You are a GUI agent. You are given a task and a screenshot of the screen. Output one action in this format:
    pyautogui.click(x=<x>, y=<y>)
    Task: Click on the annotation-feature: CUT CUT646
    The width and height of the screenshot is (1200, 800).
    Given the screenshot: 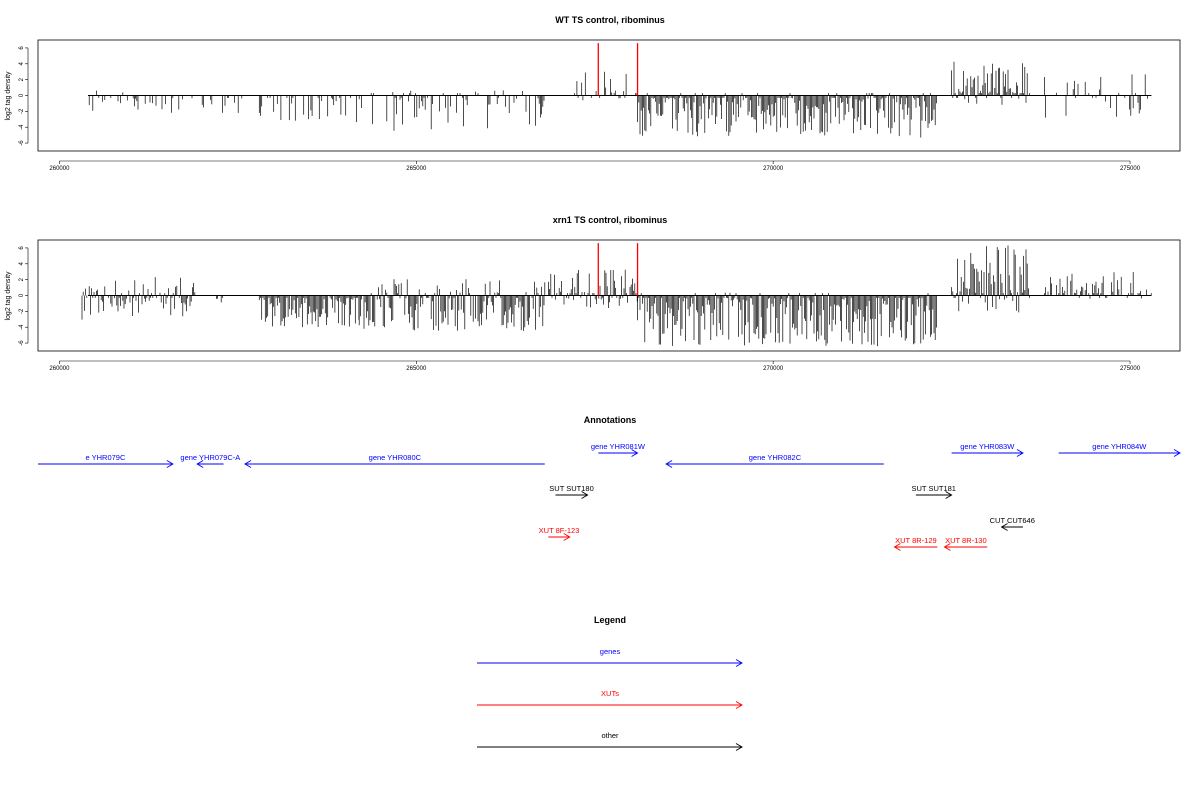 What is the action you would take?
    pyautogui.click(x=1012, y=523)
    